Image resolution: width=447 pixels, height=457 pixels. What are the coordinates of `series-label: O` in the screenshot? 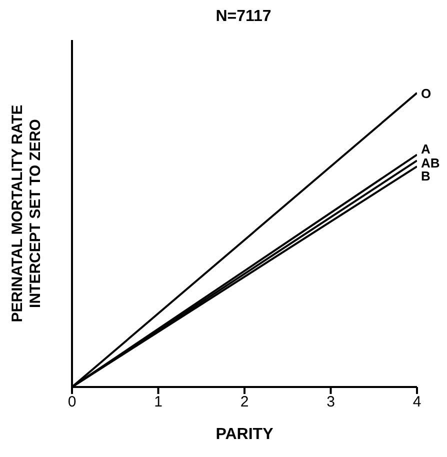 It's located at (426, 93).